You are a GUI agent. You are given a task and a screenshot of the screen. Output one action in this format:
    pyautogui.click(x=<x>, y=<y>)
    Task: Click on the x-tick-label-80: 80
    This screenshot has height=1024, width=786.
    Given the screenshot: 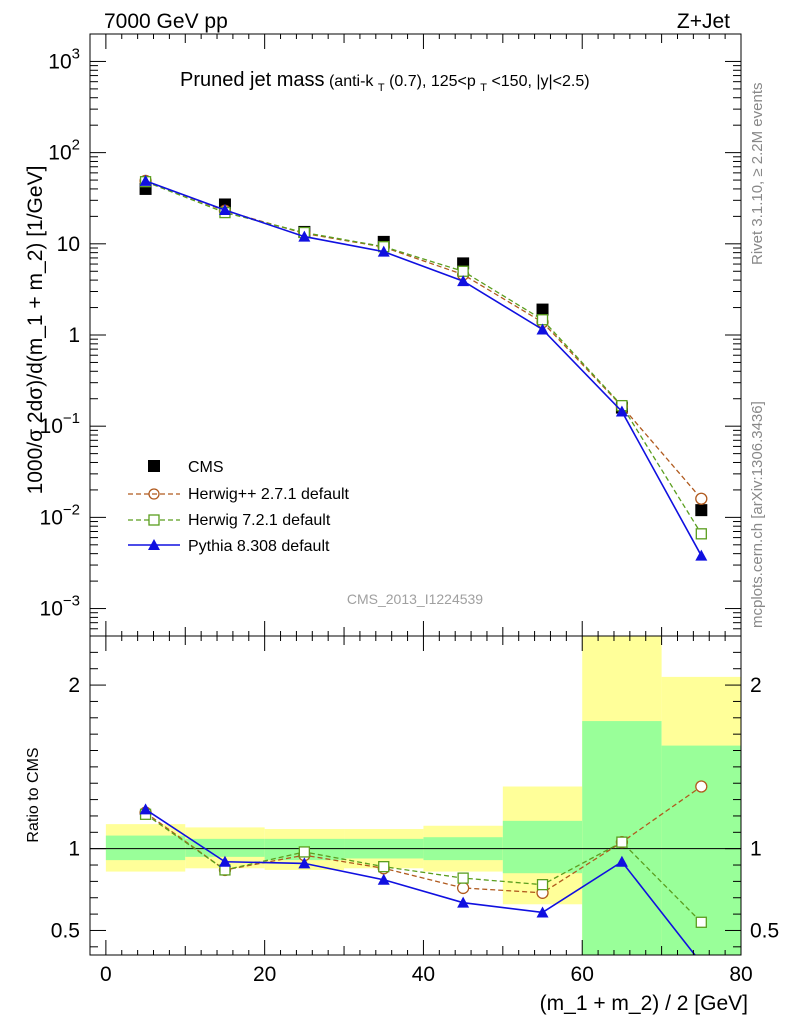 What is the action you would take?
    pyautogui.click(x=740, y=974)
    